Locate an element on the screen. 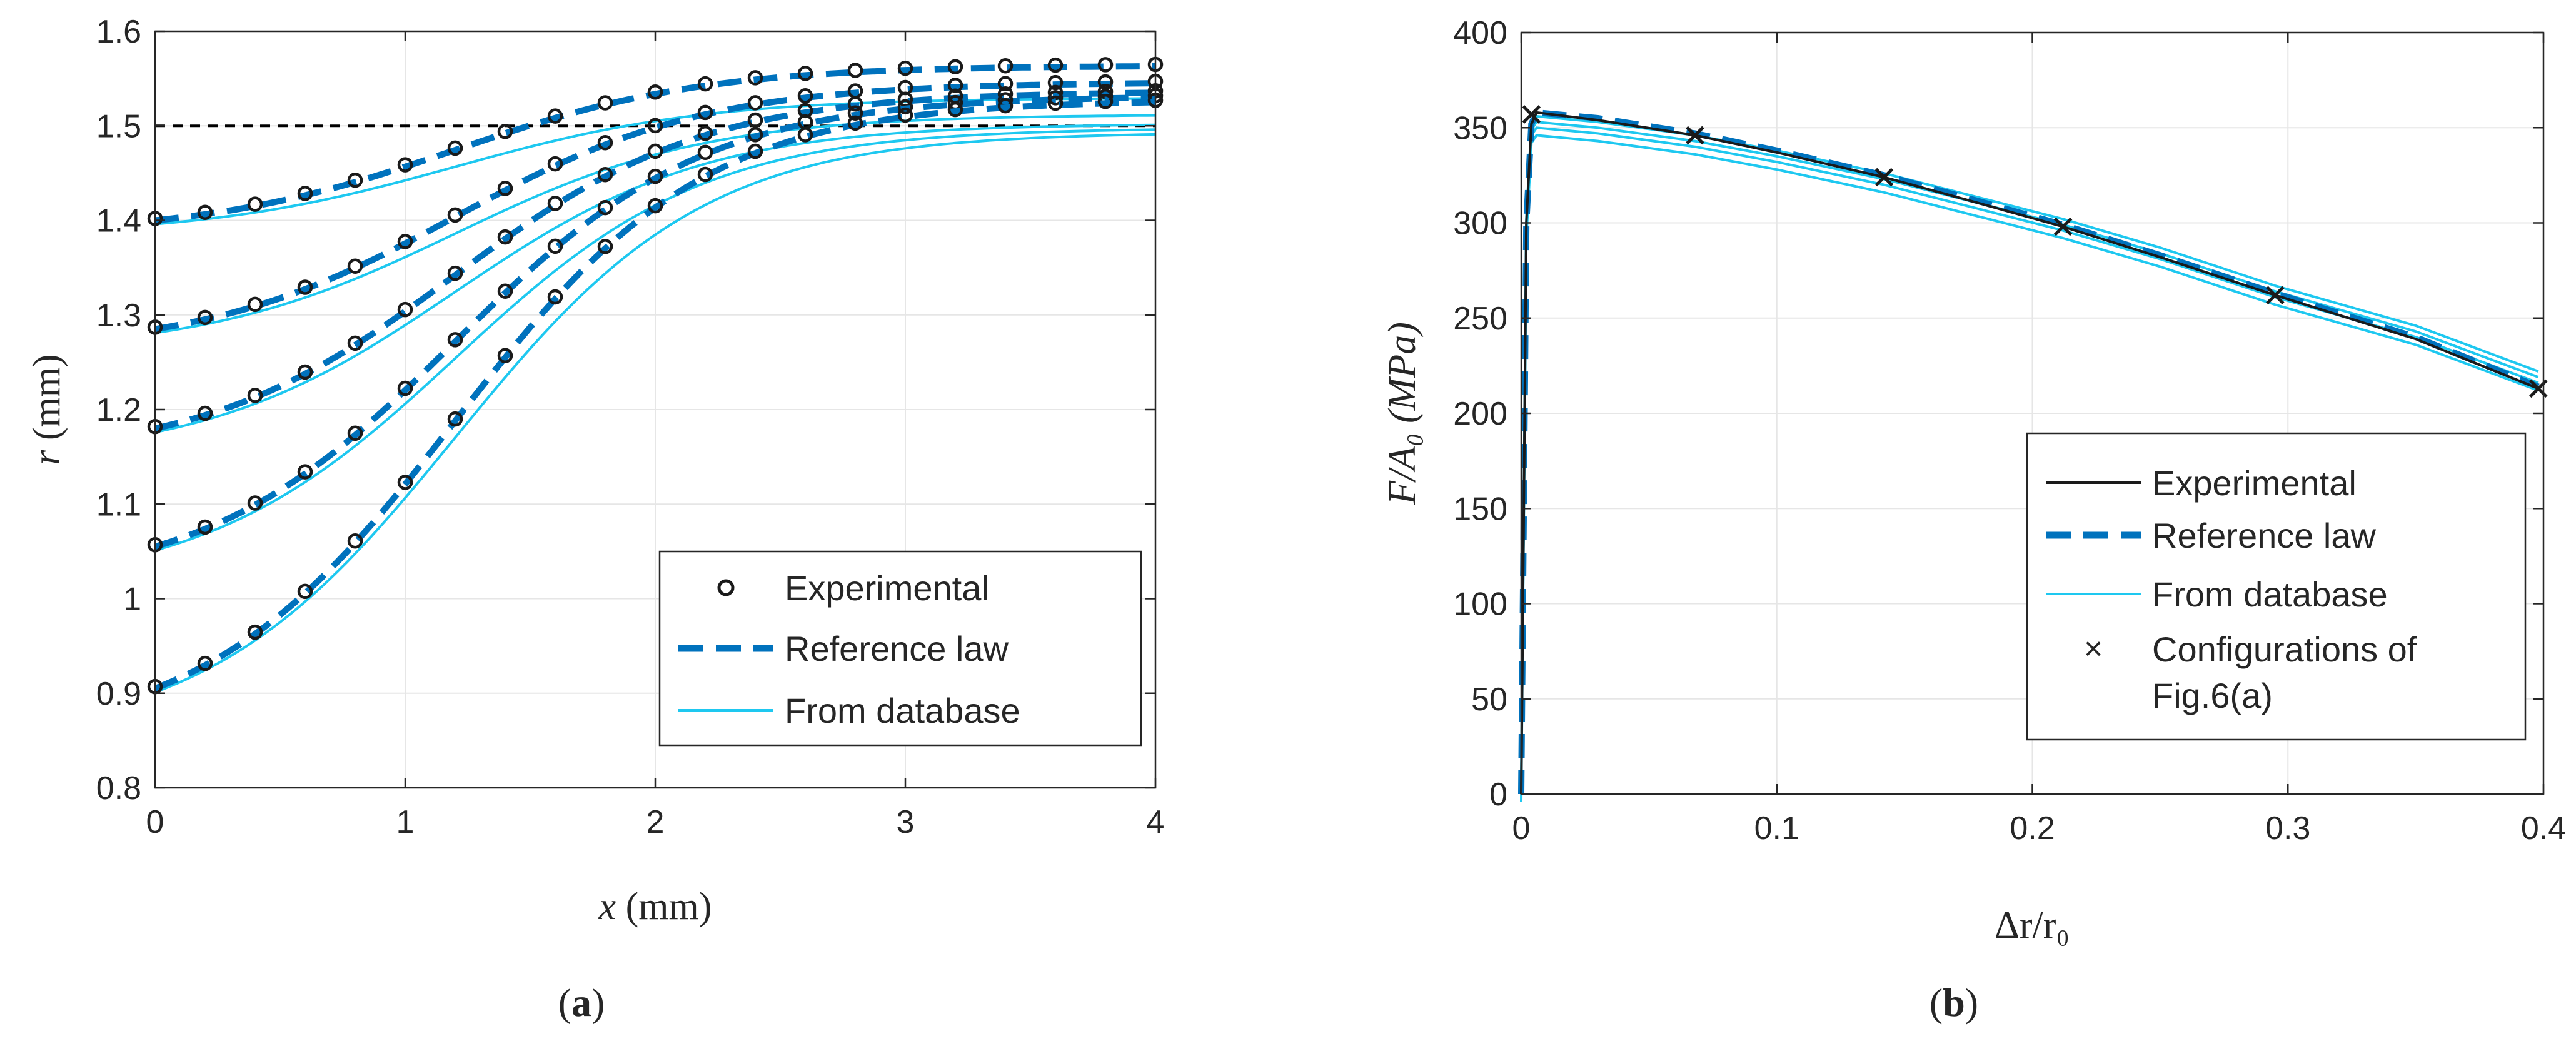 The width and height of the screenshot is (2576, 1046). chart-a-xtick-label: 3 is located at coordinates (906, 822).